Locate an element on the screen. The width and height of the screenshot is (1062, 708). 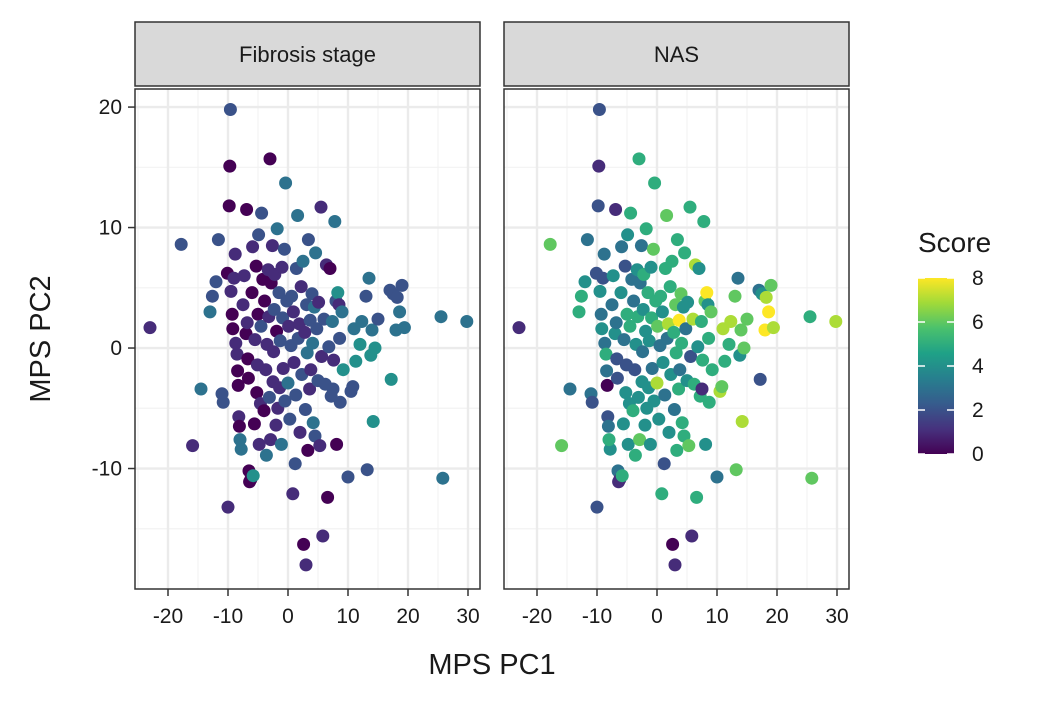
x-tick-label: -20 is located at coordinates (537, 616).